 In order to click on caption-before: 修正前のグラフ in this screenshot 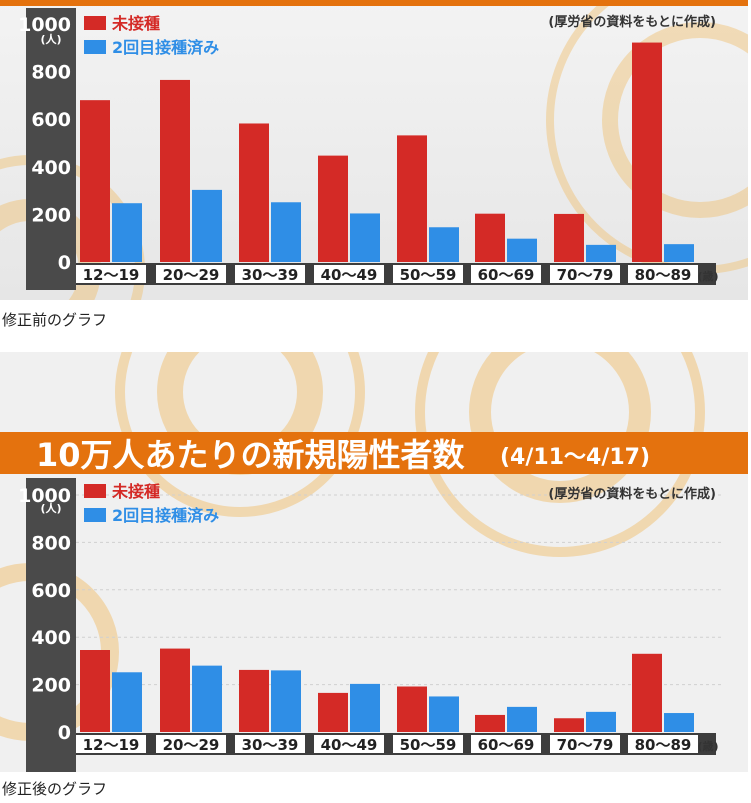, I will do `click(55, 320)`.